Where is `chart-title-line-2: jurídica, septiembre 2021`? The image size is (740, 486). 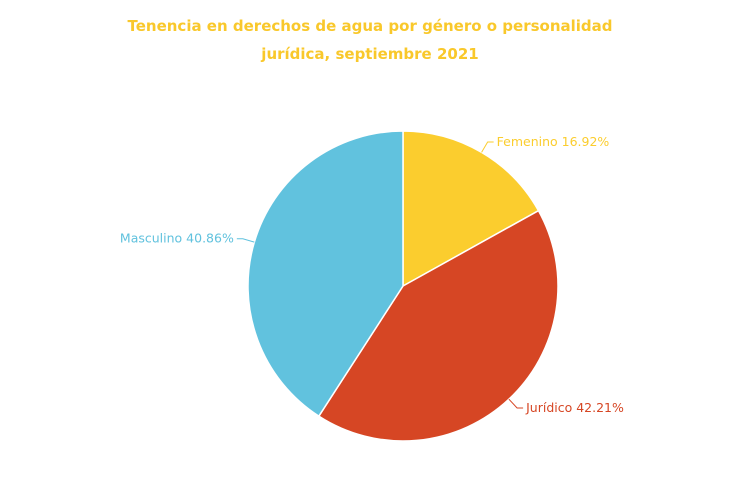
chart-title-line-2: jurídica, septiembre 2021 is located at coordinates (370, 54).